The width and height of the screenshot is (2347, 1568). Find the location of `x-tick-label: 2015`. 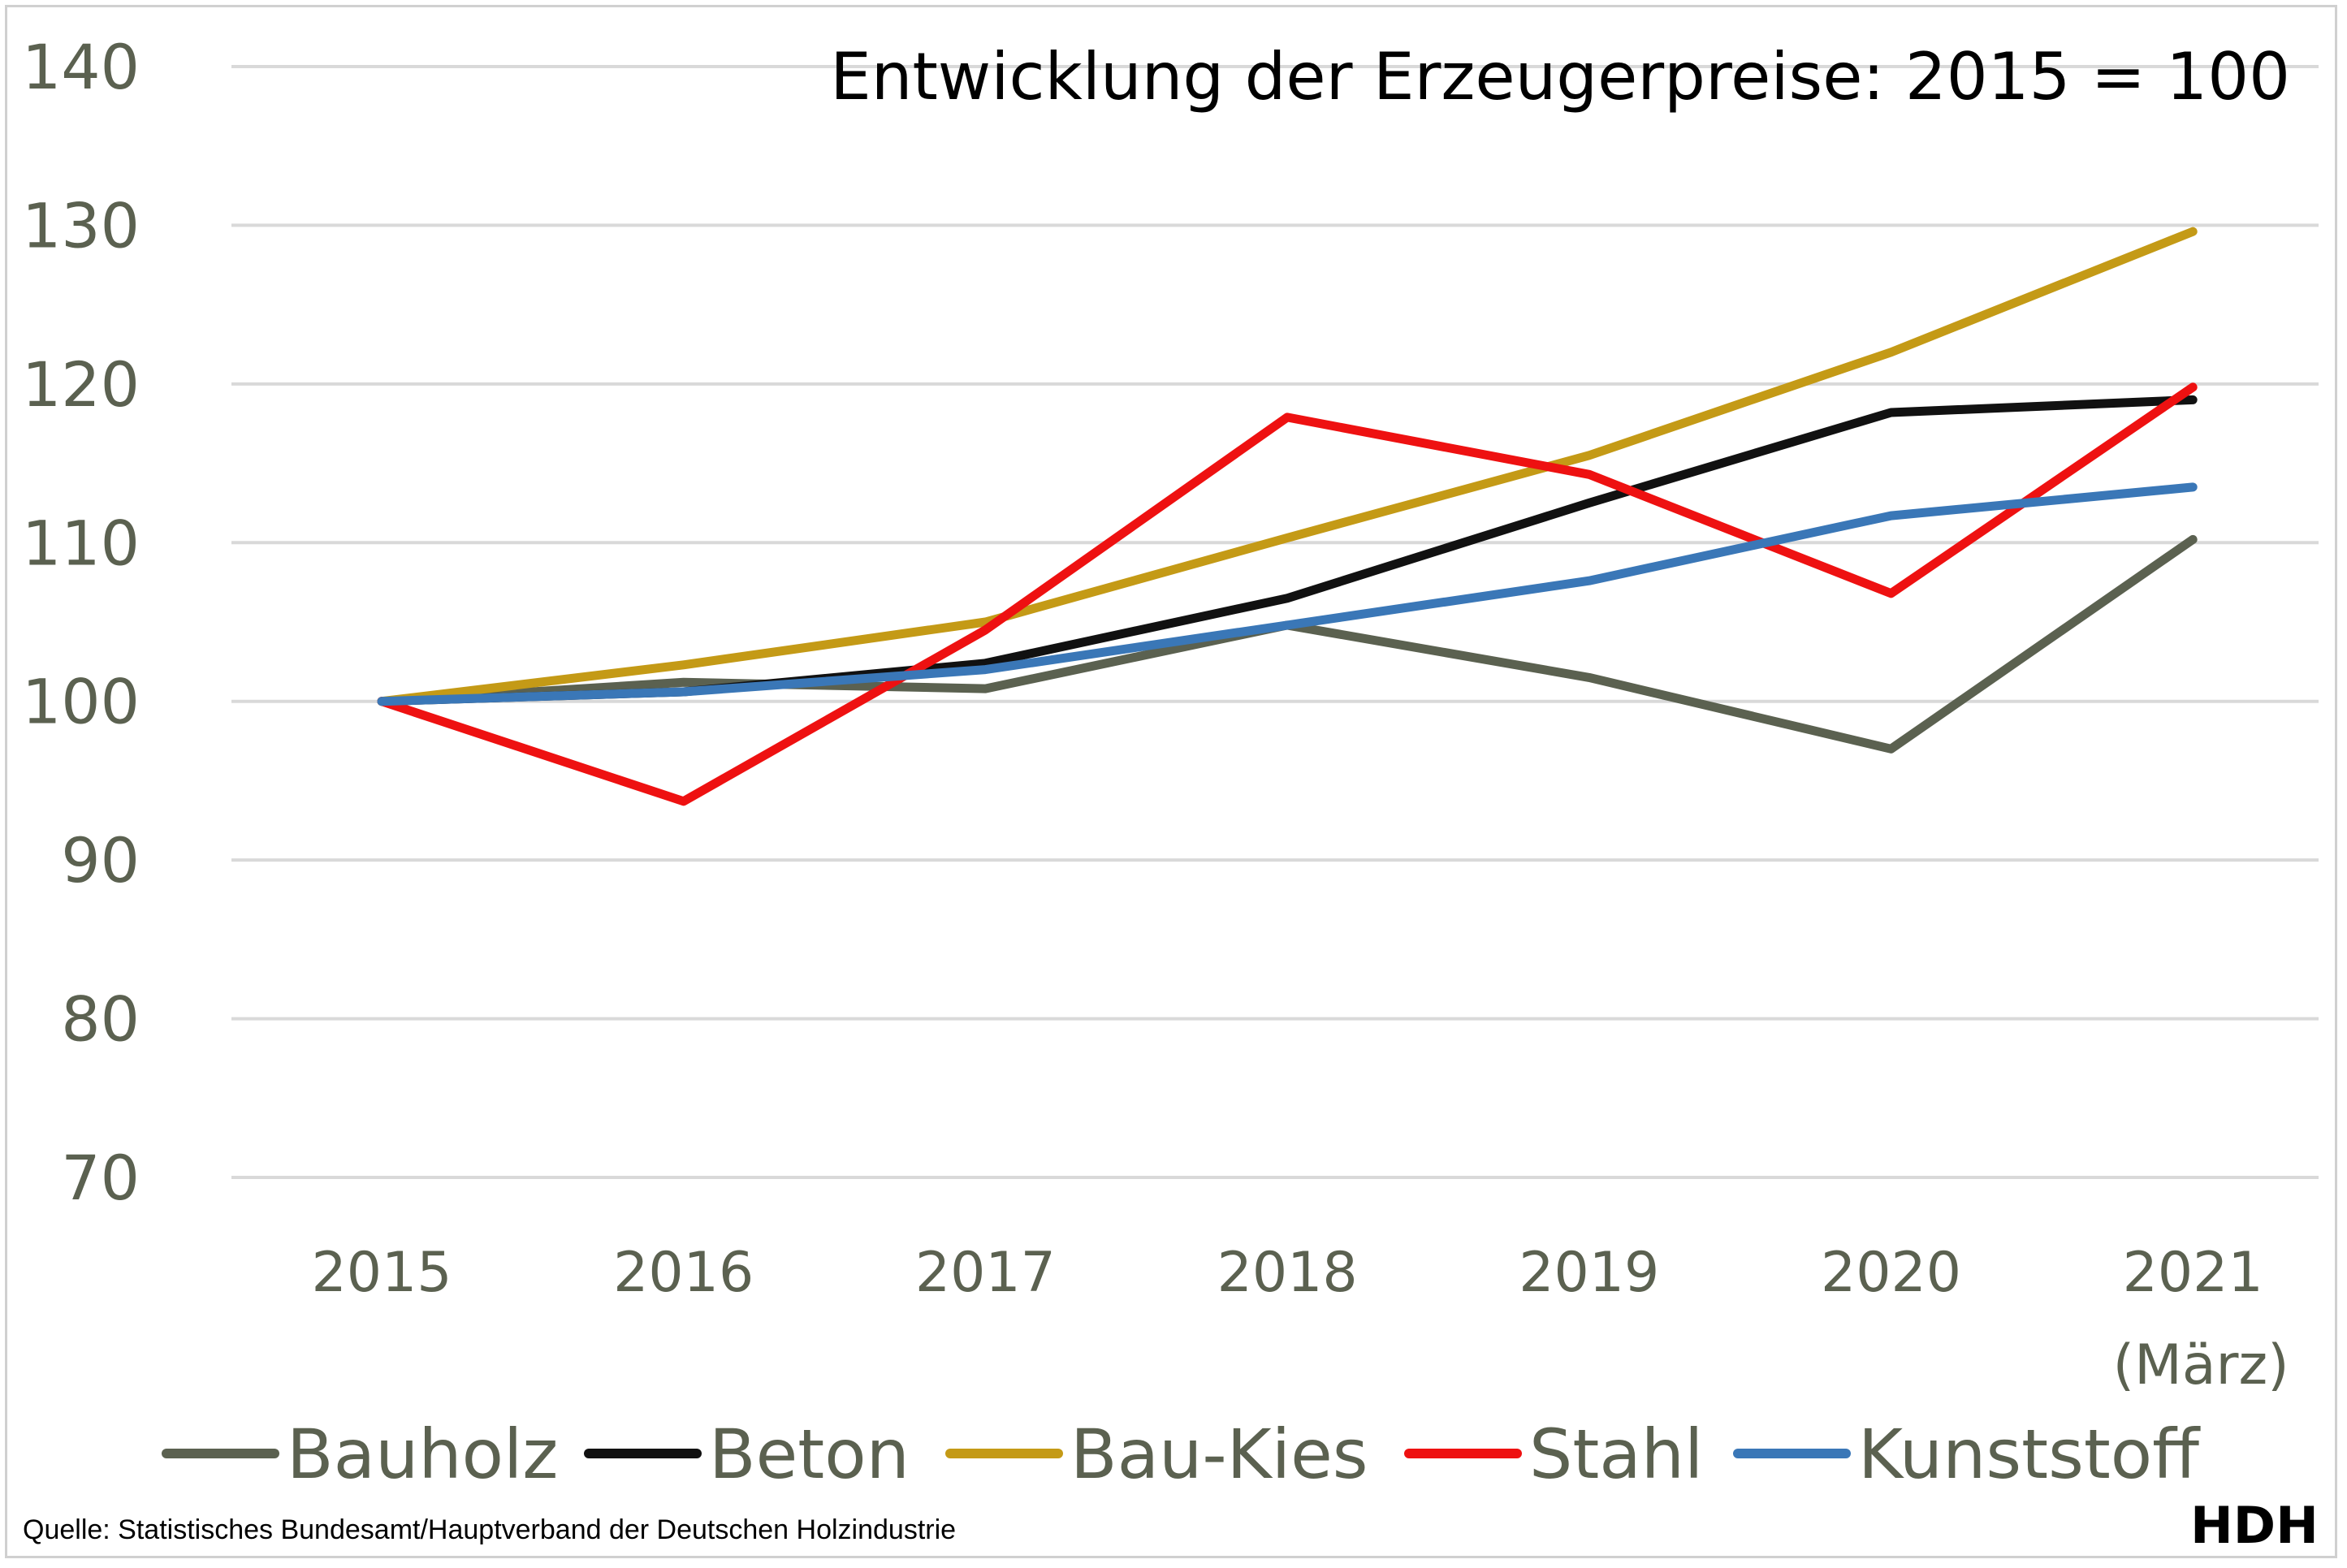

x-tick-label: 2015 is located at coordinates (381, 1273).